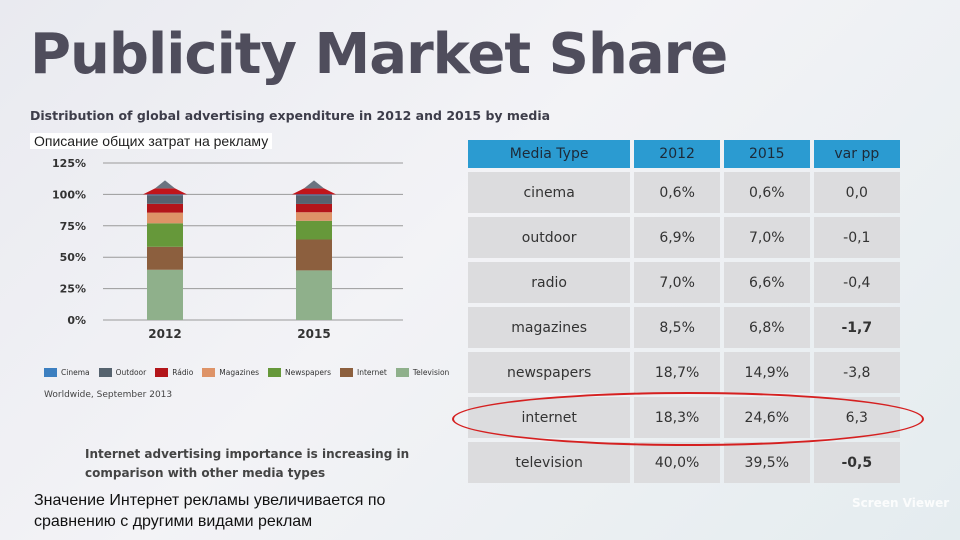 The image size is (960, 540). Describe the element at coordinates (73, 226) in the screenshot. I see `y-tick-label: 75%` at that location.